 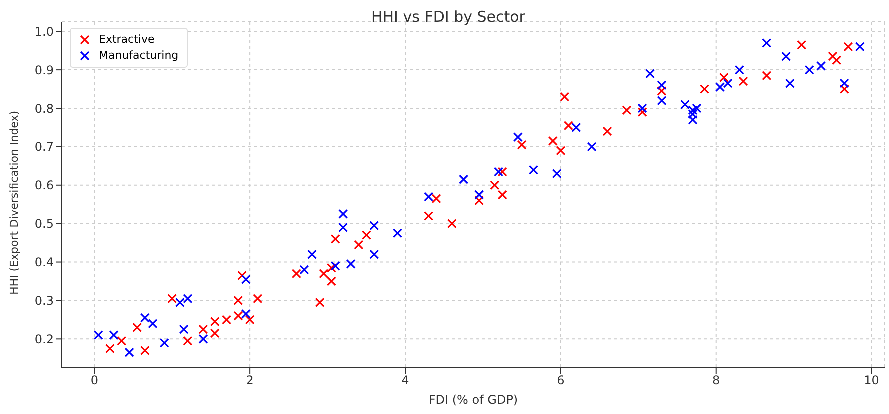 What do you see at coordinates (473, 400) in the screenshot?
I see `x-axis-title: FDI (% of GDP)` at bounding box center [473, 400].